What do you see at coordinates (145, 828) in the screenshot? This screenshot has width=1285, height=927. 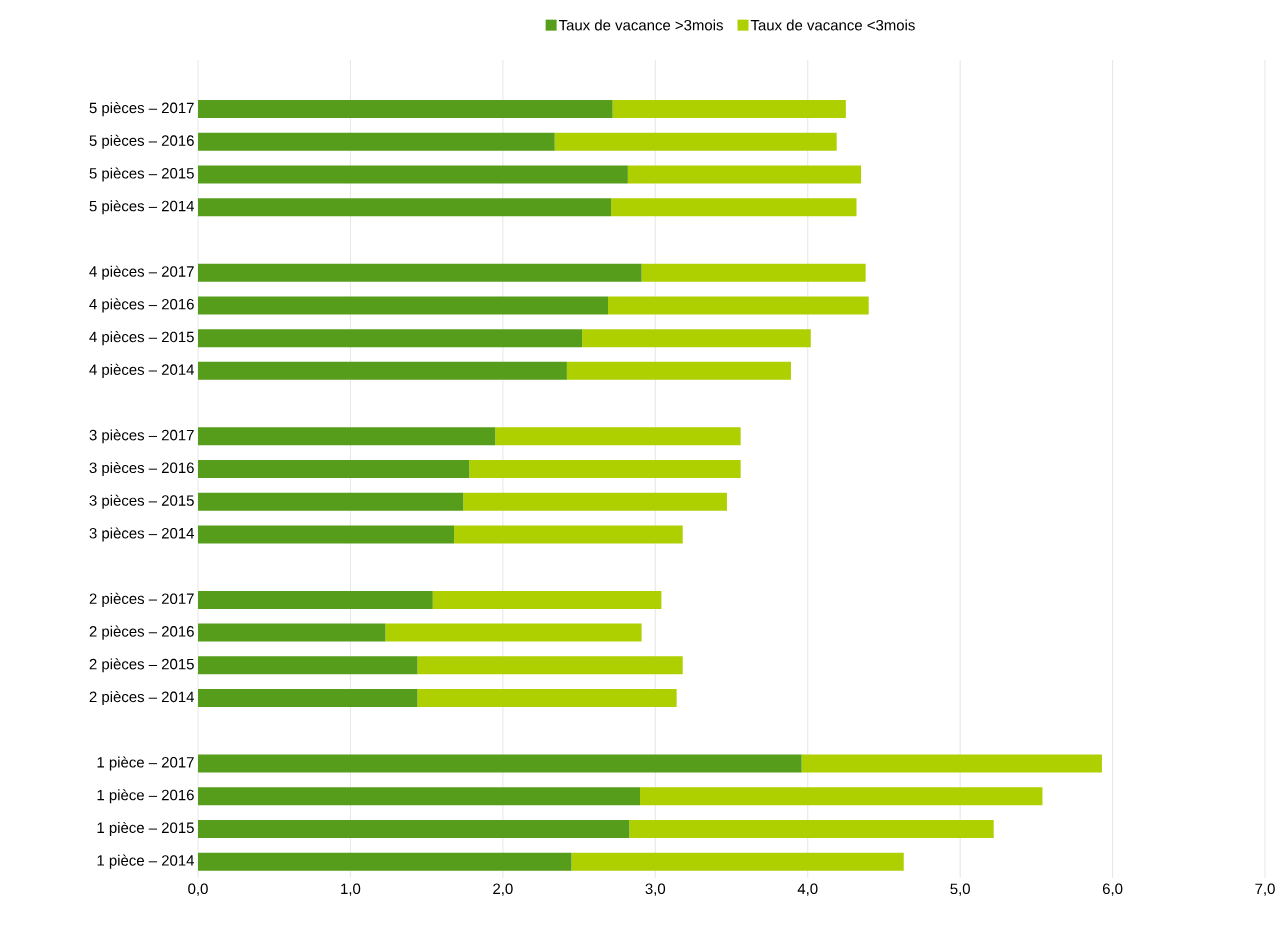 I see `y-tick-label: 1 pièce – 2015` at bounding box center [145, 828].